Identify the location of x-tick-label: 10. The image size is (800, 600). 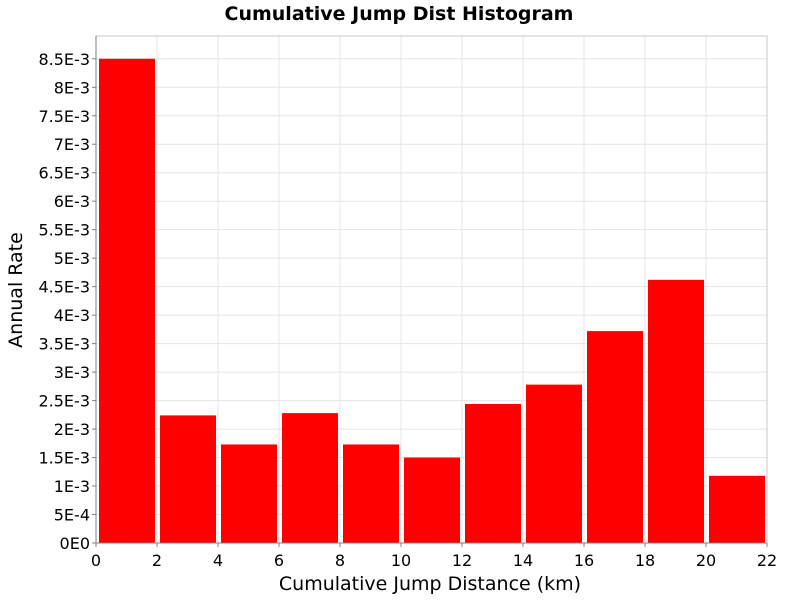
(401, 560).